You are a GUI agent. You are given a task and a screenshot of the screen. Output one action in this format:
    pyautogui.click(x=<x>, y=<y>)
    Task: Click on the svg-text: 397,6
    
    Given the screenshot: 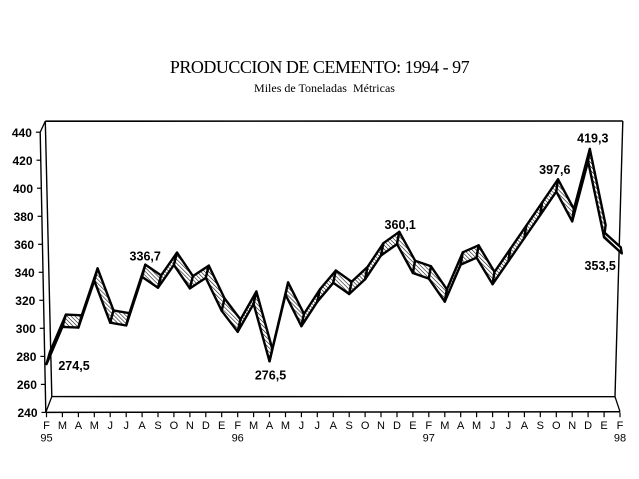 What is the action you would take?
    pyautogui.click(x=554, y=170)
    